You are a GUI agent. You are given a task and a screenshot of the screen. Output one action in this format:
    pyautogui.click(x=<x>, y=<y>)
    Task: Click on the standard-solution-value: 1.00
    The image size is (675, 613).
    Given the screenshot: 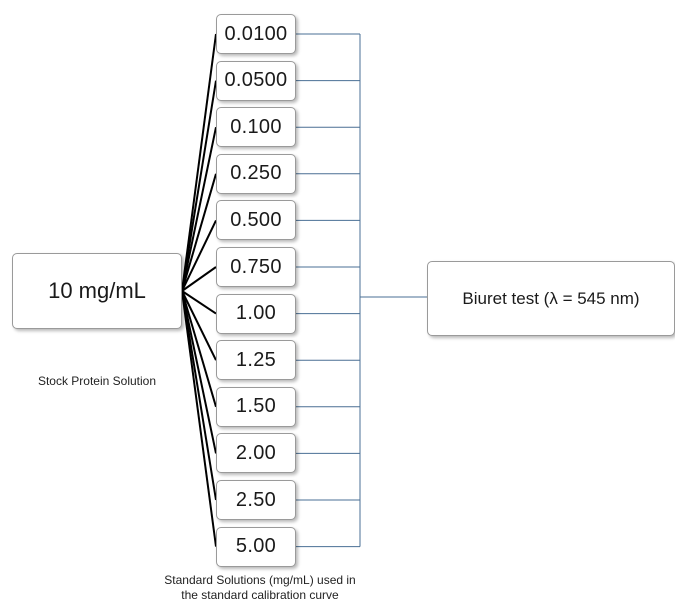 What is the action you would take?
    pyautogui.click(x=256, y=313)
    